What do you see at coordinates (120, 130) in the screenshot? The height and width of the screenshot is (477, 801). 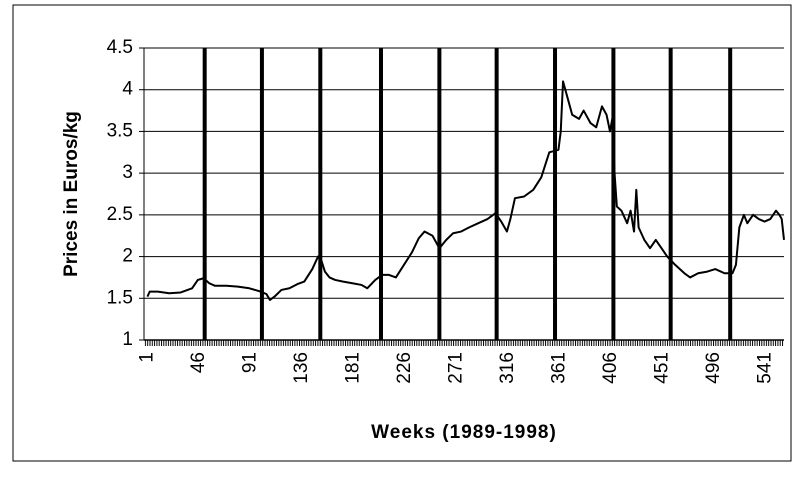 I see `y-tick-label: 3.5` at bounding box center [120, 130].